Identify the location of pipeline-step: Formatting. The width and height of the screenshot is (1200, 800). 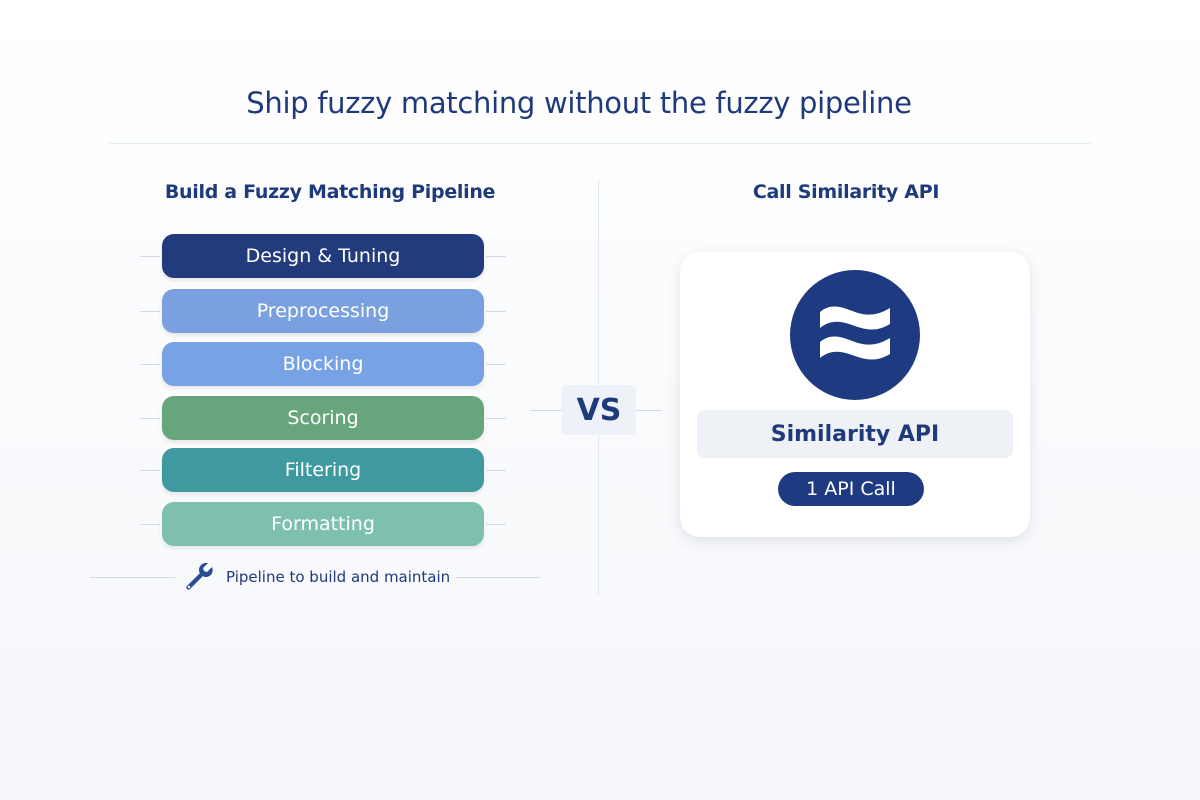
(323, 524).